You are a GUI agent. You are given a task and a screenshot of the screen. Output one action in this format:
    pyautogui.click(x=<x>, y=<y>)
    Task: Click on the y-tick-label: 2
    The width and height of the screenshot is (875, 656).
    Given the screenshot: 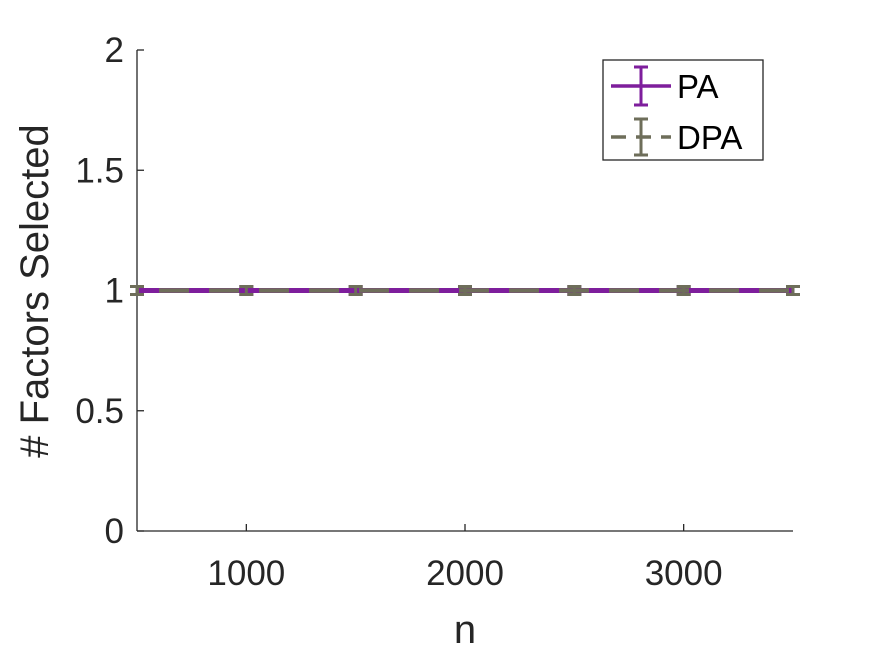 What is the action you would take?
    pyautogui.click(x=114, y=50)
    